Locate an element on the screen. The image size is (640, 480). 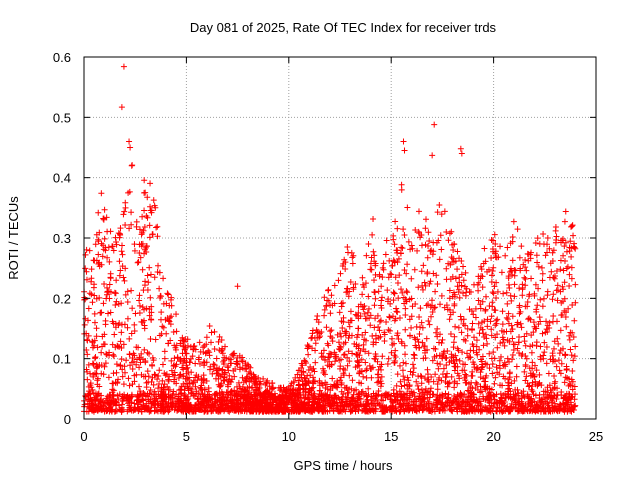
y-tick-label: 0 is located at coordinates (67, 419).